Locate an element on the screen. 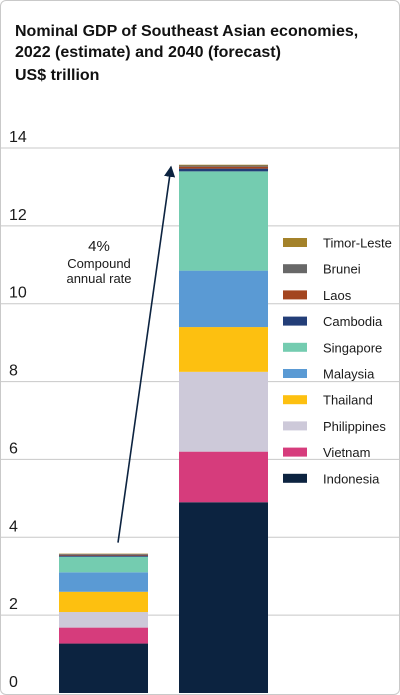 The height and width of the screenshot is (695, 400). legend-item-indonesia: Indonesia is located at coordinates (331, 478).